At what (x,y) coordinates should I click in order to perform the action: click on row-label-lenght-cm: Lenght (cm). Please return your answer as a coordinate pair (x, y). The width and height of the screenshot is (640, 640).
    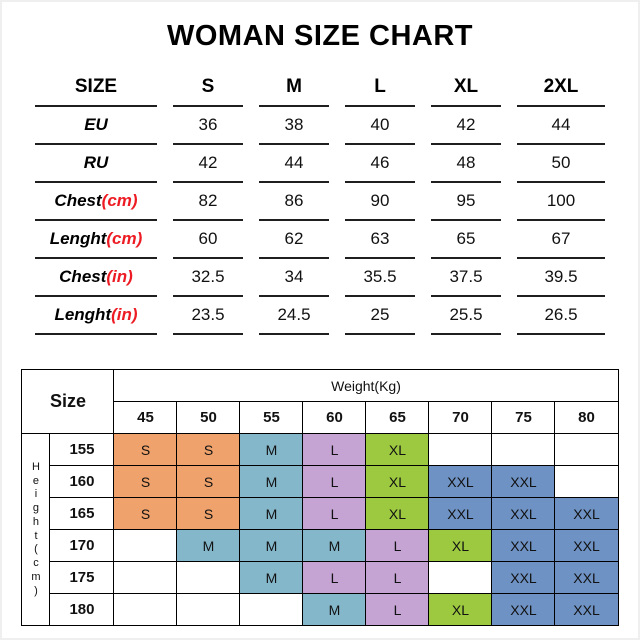
    Looking at the image, I should click on (96, 240).